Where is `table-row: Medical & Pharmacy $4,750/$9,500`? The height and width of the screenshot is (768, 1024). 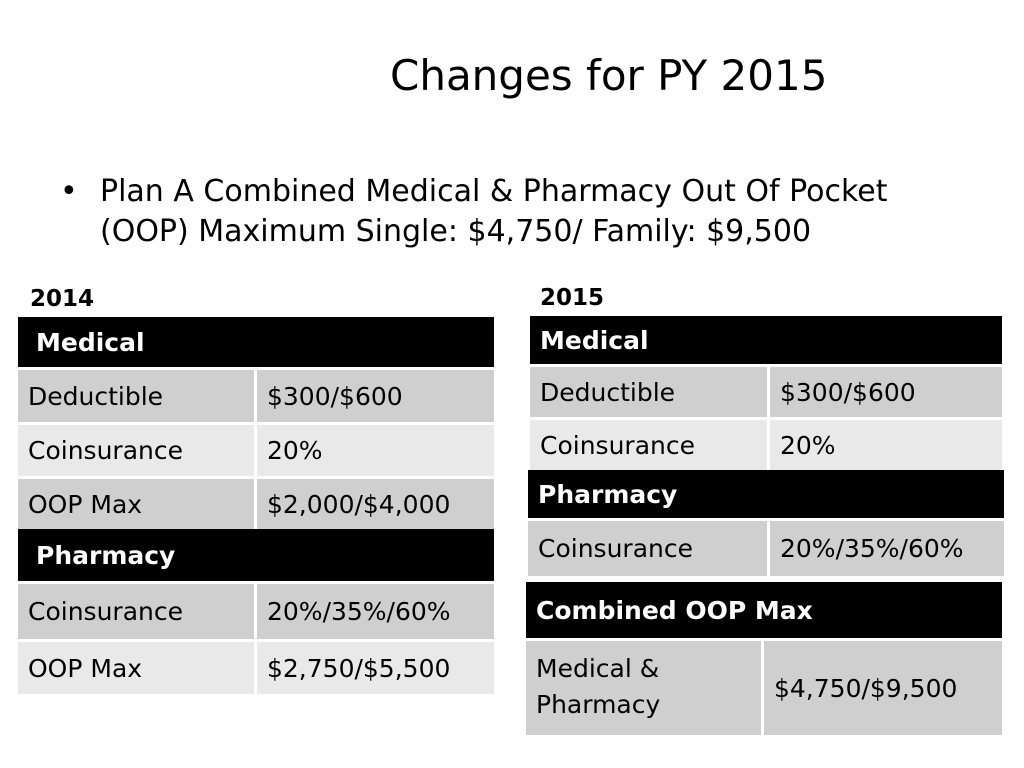
table-row: Medical & Pharmacy $4,750/$9,500 is located at coordinates (764, 686).